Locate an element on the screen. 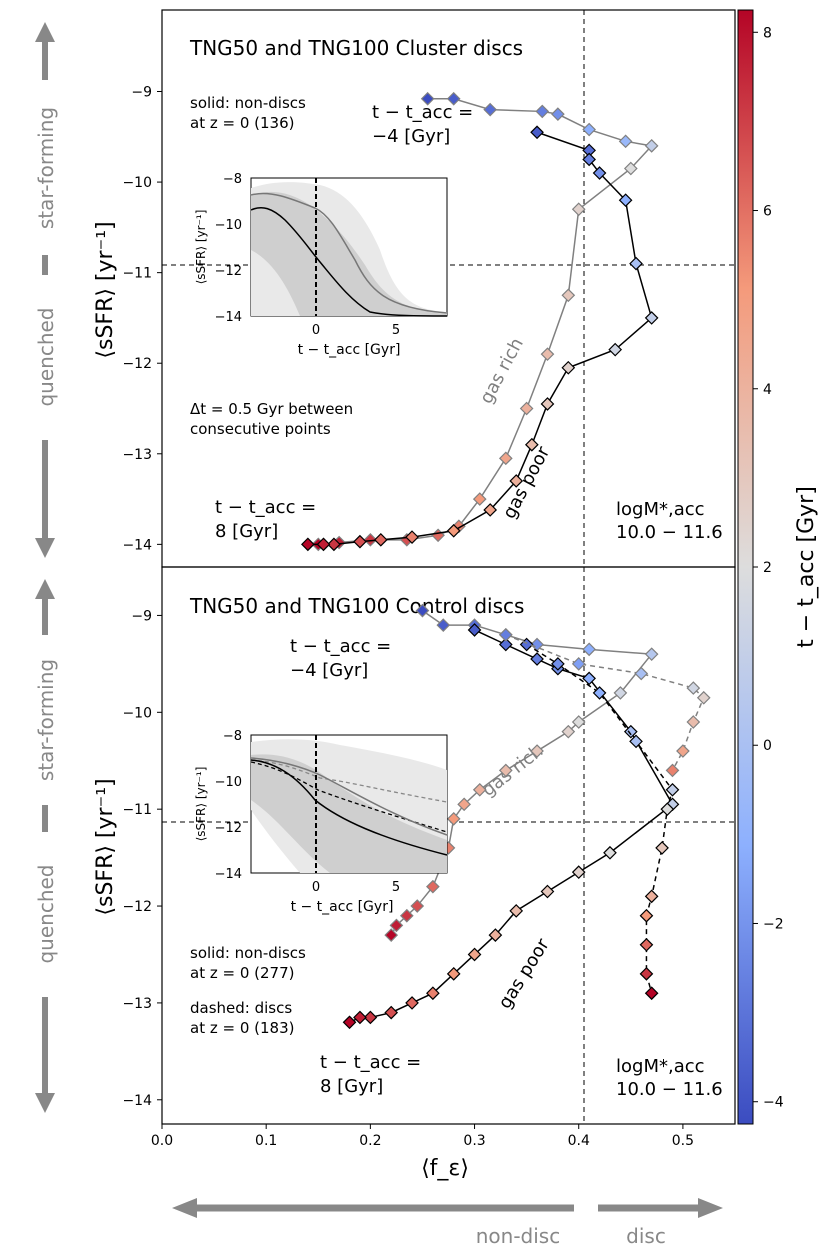 Image resolution: width=831 pixels, height=1256 pixels. series-line-gas-rich is located at coordinates (486, 322).